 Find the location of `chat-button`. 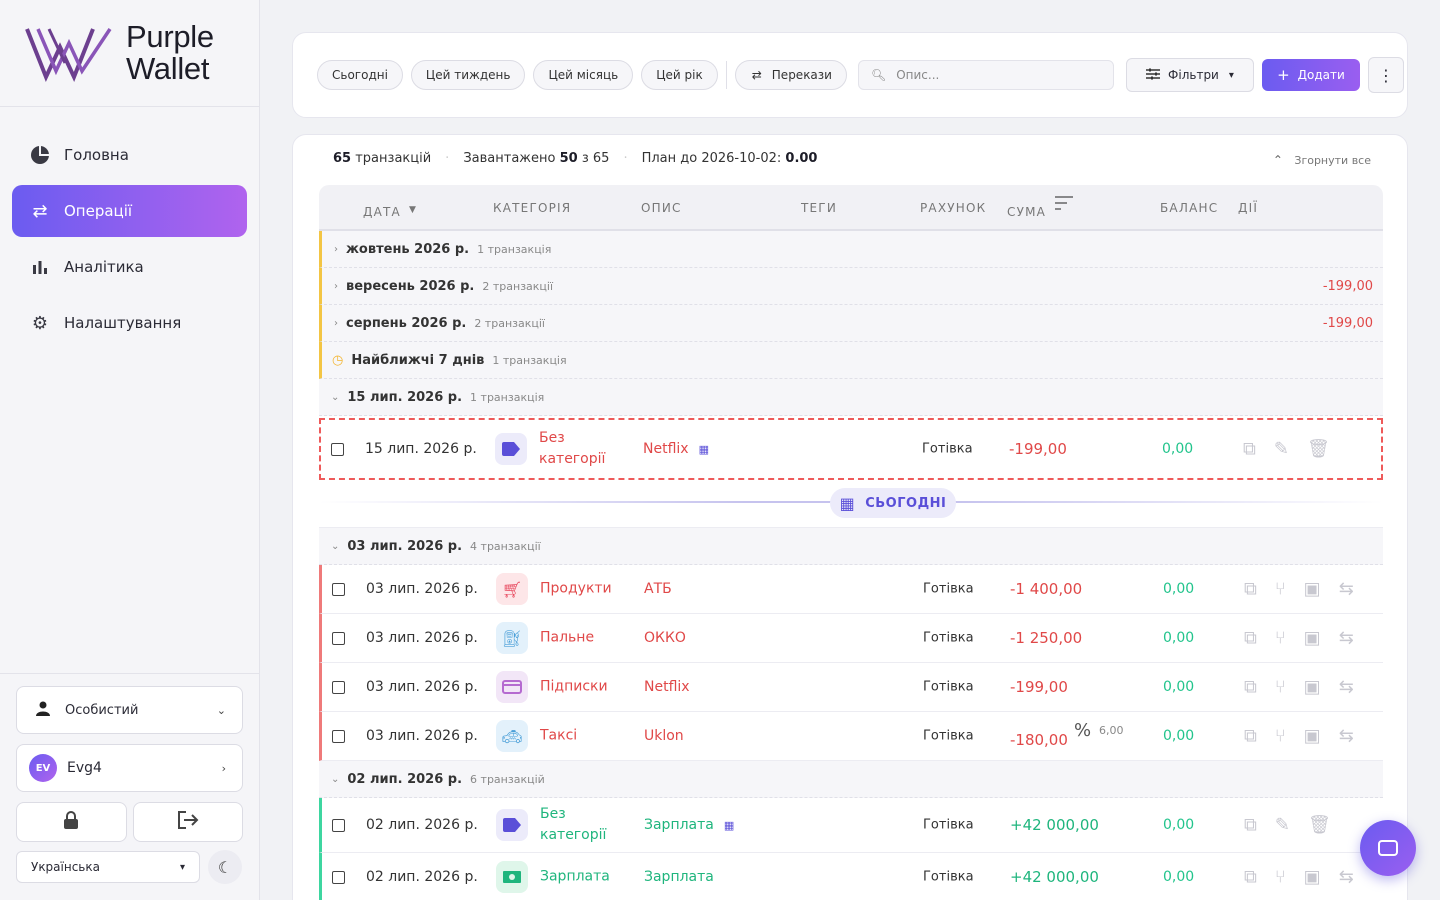

chat-button is located at coordinates (1388, 848).